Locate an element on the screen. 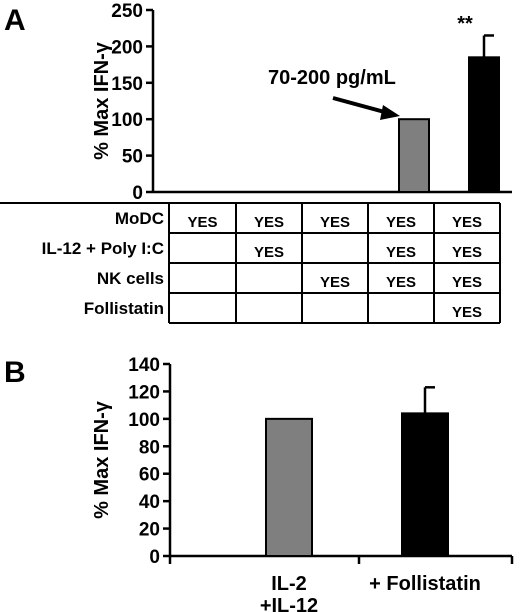 The width and height of the screenshot is (520, 612). y-tick-label: 120 is located at coordinates (144, 392).